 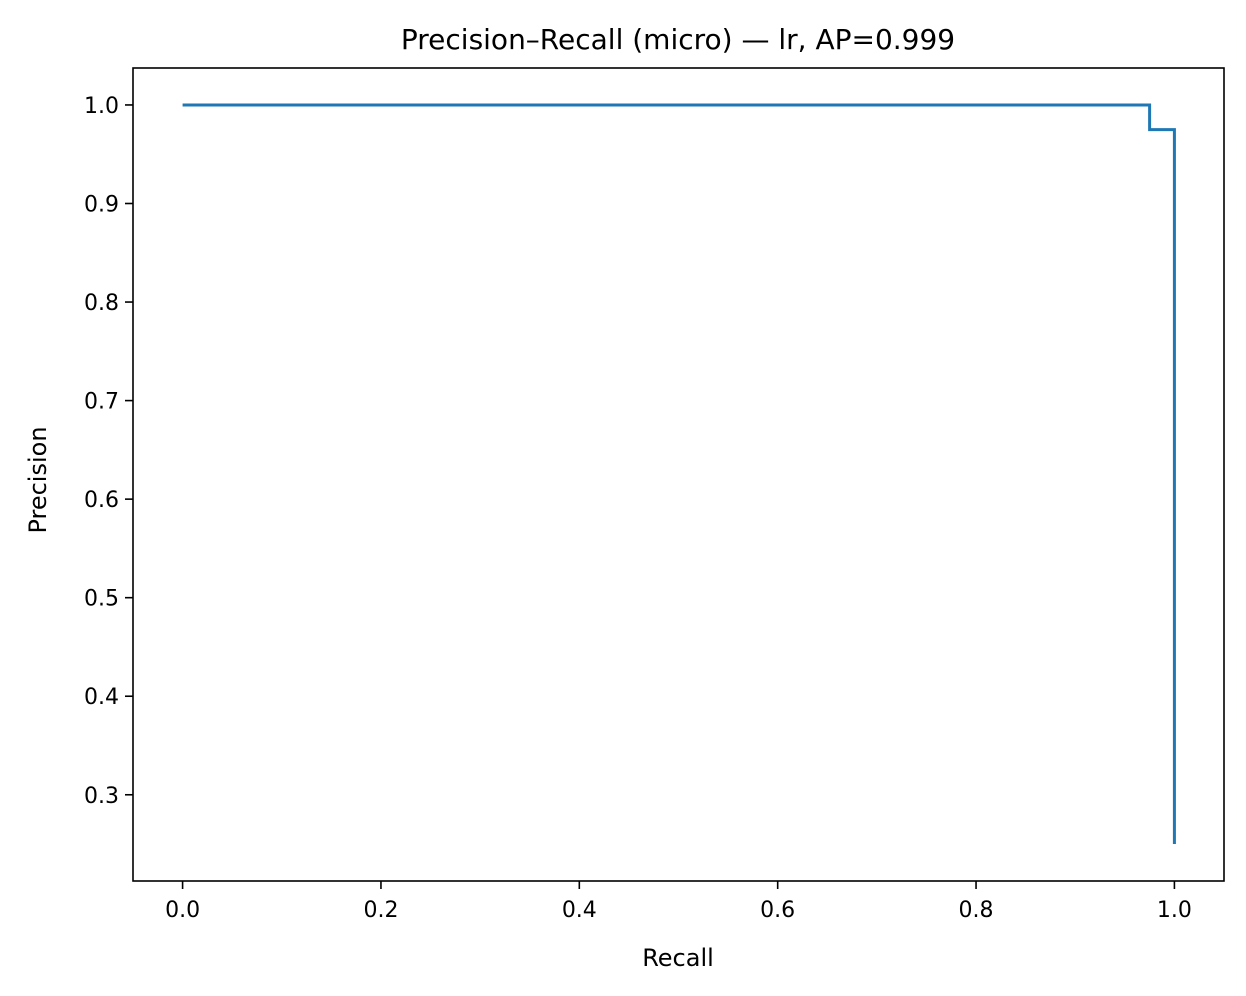 I want to click on x-tick-label: 0.2, so click(x=380, y=910).